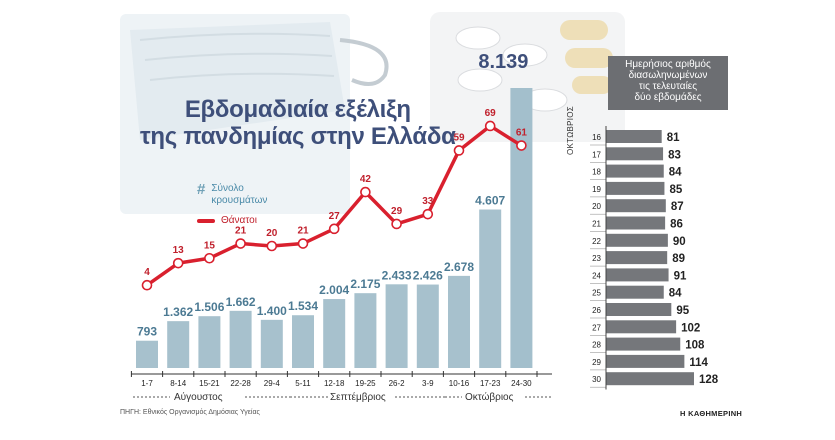 The image size is (835, 440). I want to click on intubated-day-27: 27, so click(596, 327).